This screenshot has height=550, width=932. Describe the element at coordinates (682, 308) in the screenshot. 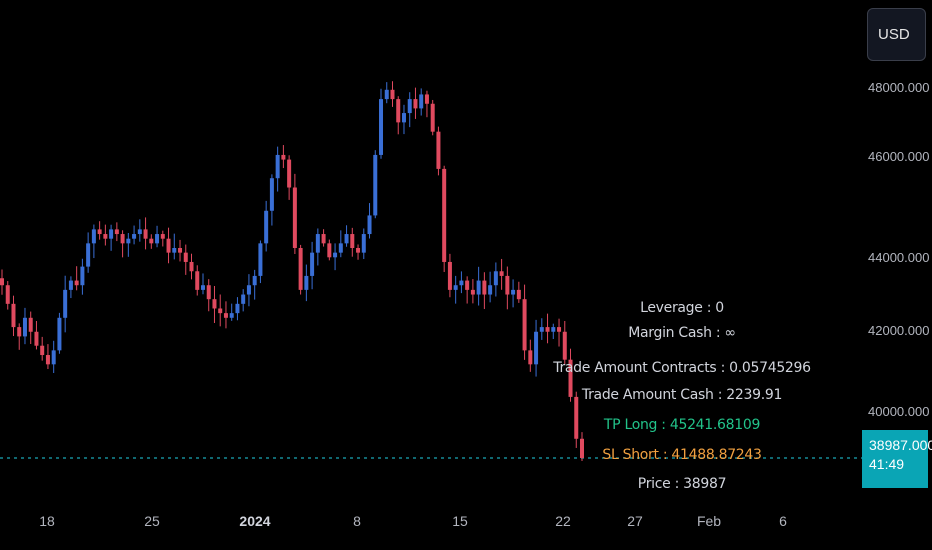

I see `info-leverage: Leverage : 0` at that location.